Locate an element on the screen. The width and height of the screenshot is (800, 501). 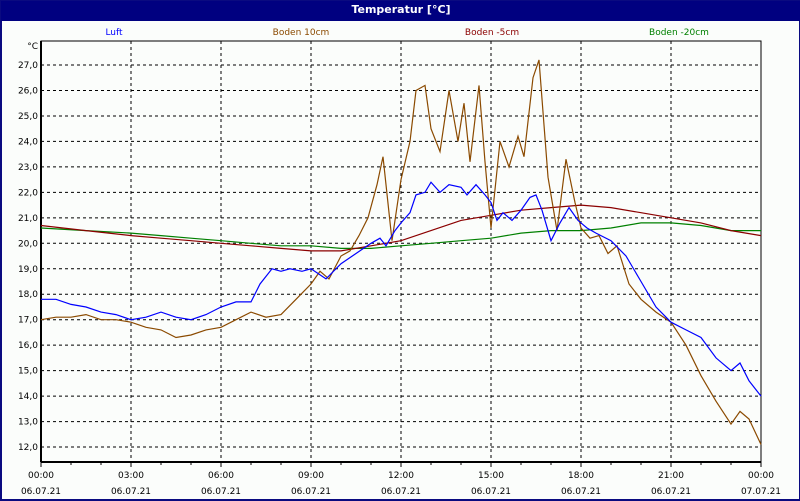
x-tick-time: 15:00 is located at coordinates (491, 476).